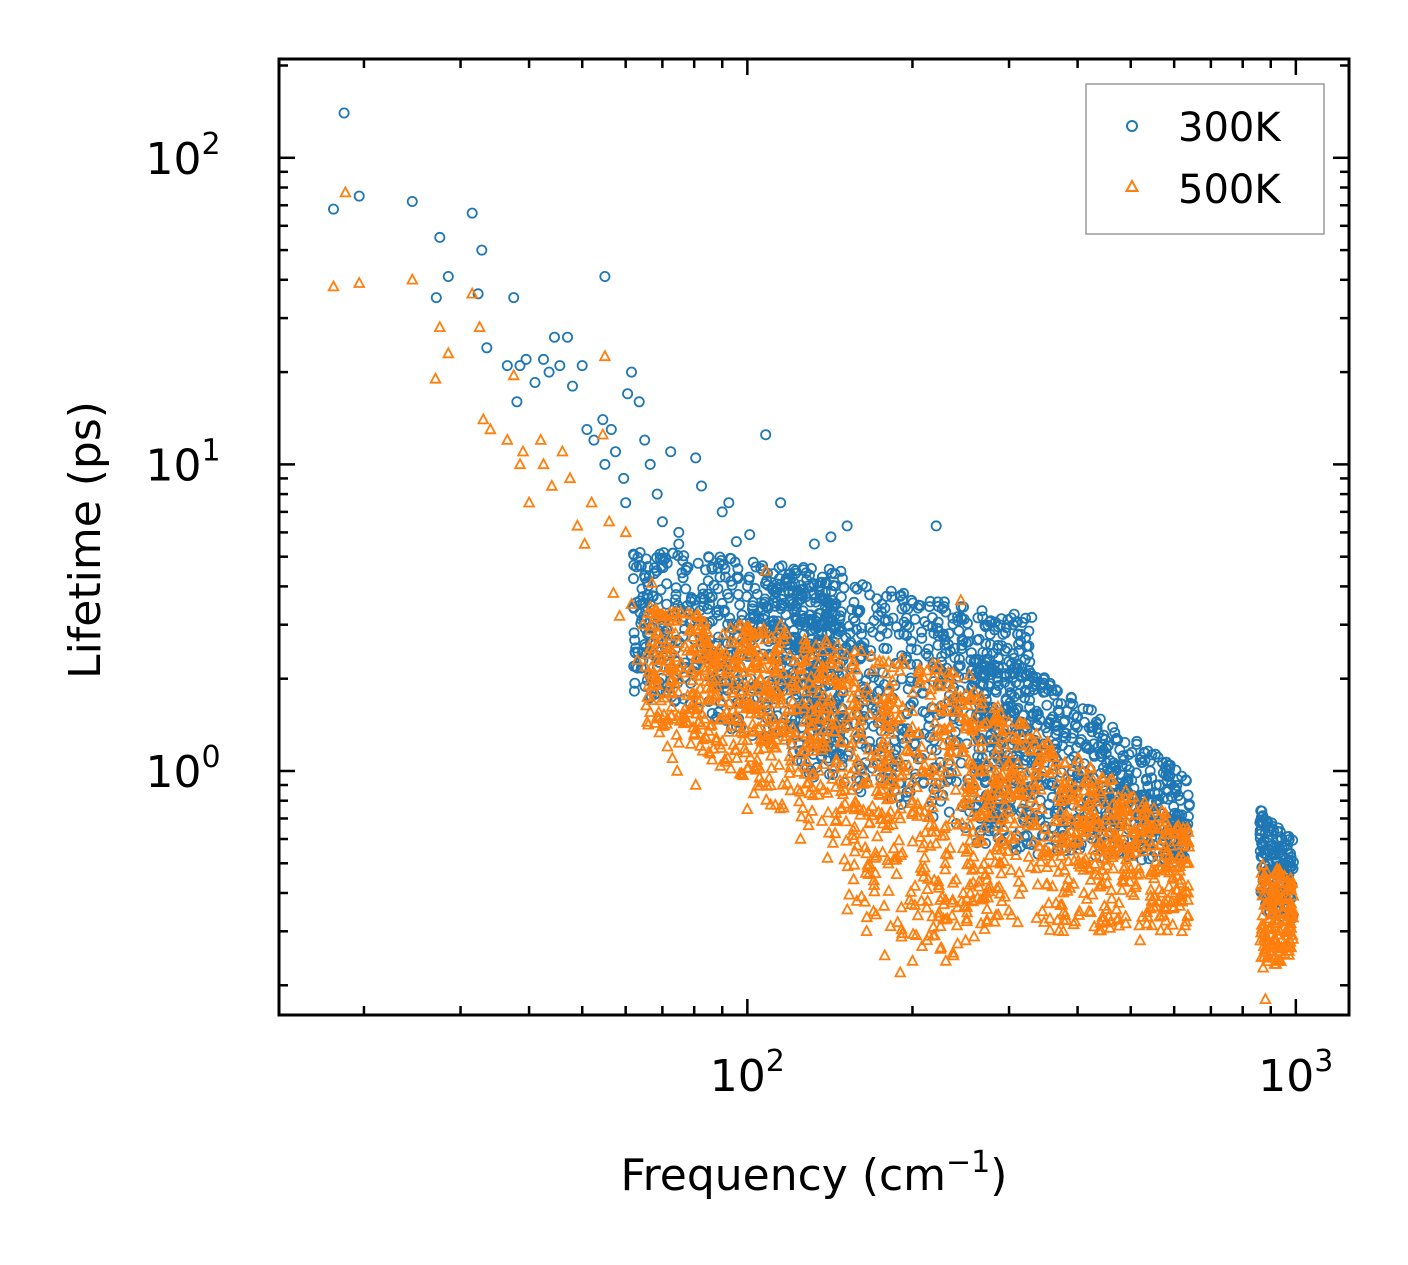  I want to click on legend-label-300k: 300K, so click(1230, 128).